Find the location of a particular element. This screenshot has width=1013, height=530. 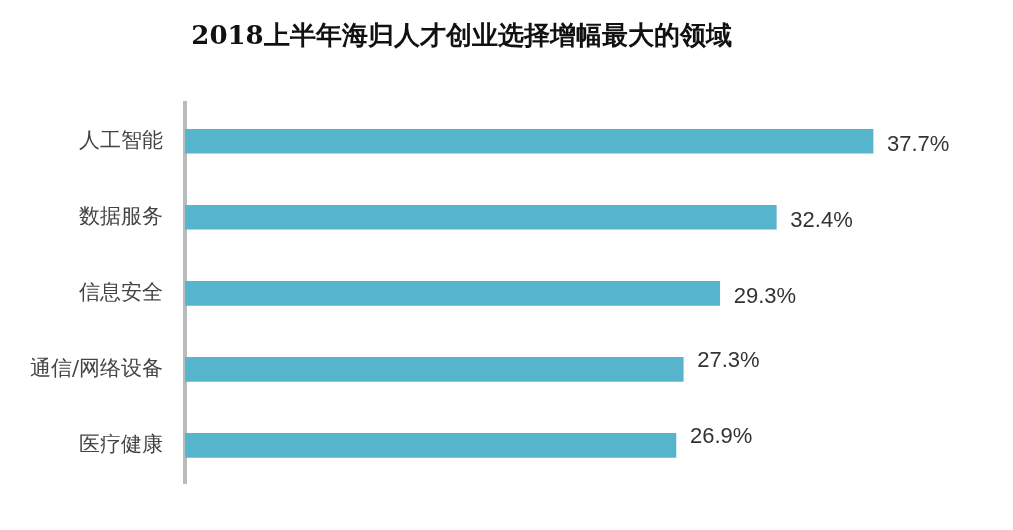

y-tick-label: 数据服务 is located at coordinates (121, 215).